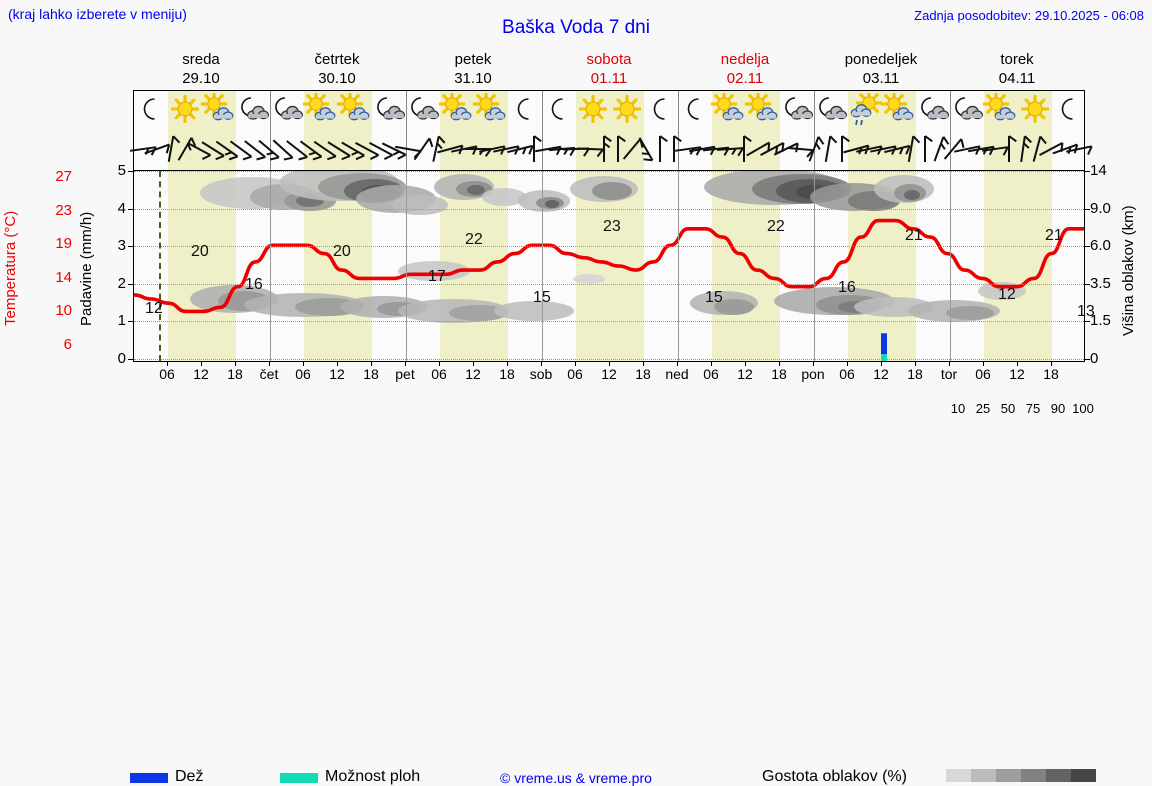 Image resolution: width=1152 pixels, height=786 pixels. Describe the element at coordinates (342, 251) in the screenshot. I see `temperature-point-label: 20` at that location.